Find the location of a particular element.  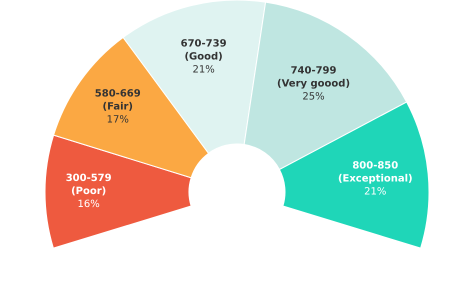

slice-label: 300-579 (Poor) is located at coordinates (89, 185).